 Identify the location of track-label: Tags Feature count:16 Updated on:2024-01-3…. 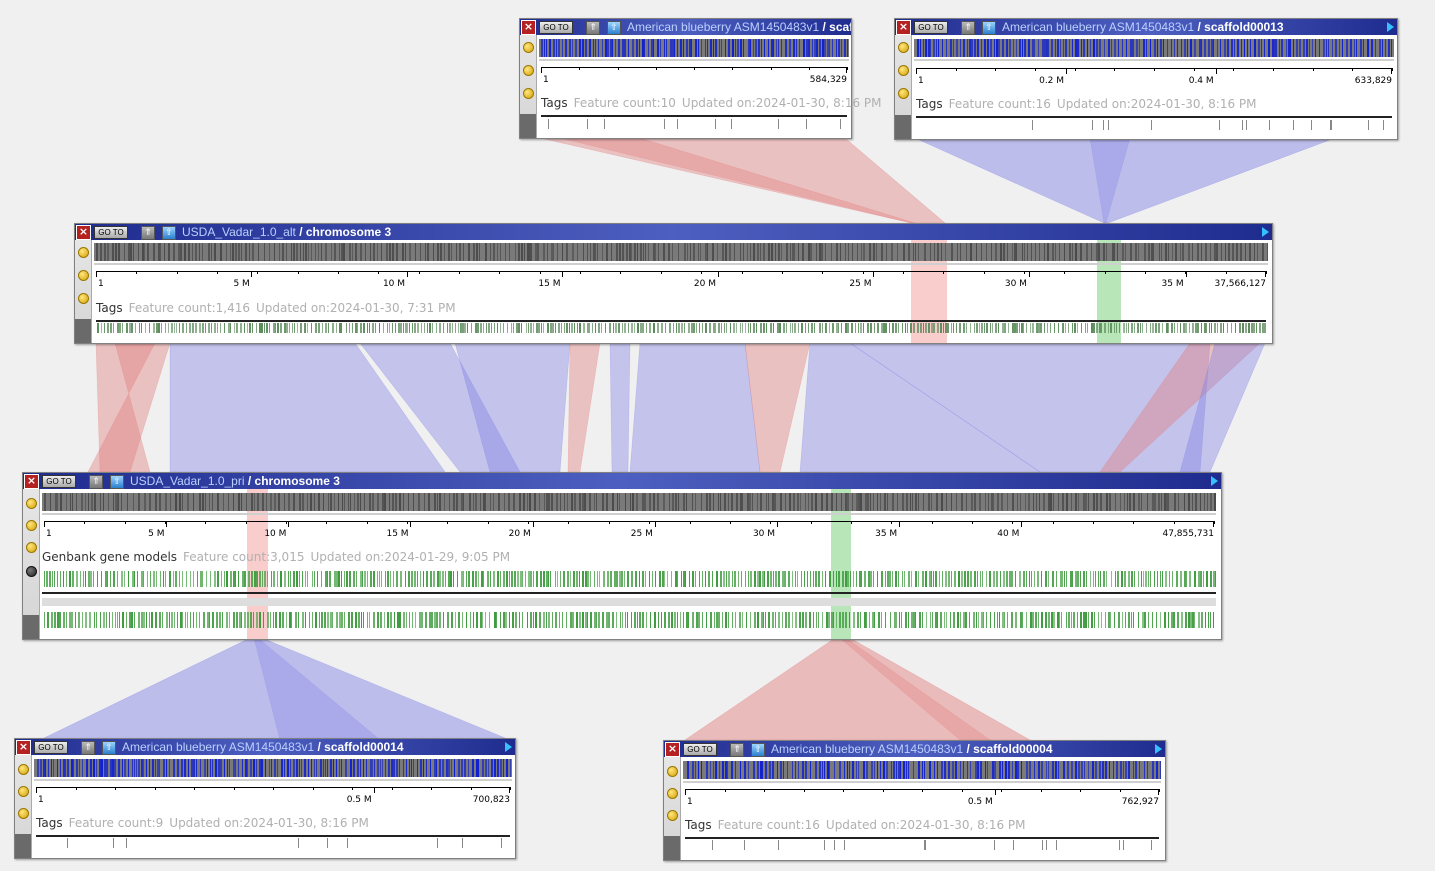
(855, 825).